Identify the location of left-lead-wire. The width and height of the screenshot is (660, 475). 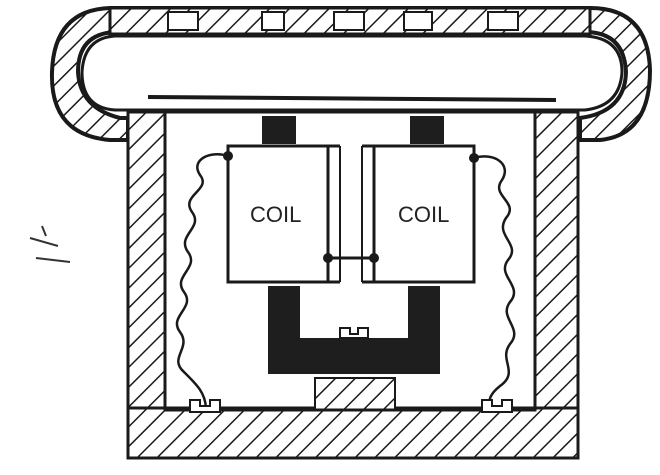
(202, 281).